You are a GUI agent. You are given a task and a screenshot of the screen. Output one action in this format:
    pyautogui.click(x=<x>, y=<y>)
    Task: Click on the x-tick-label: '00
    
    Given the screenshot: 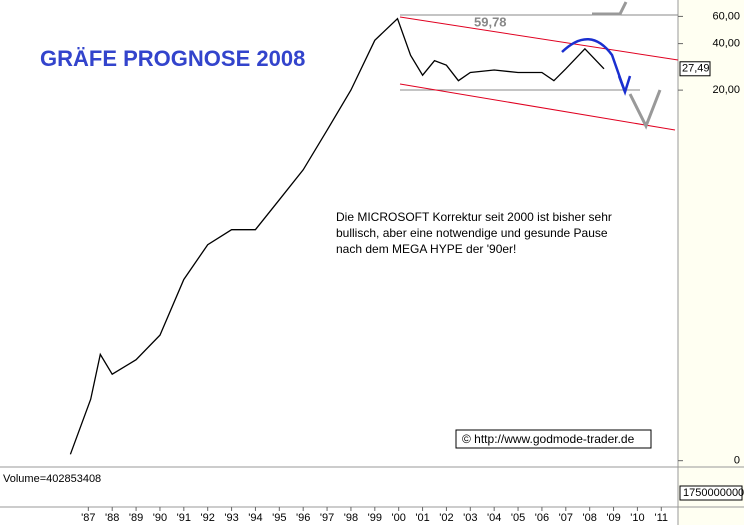 What is the action you would take?
    pyautogui.click(x=399, y=518)
    